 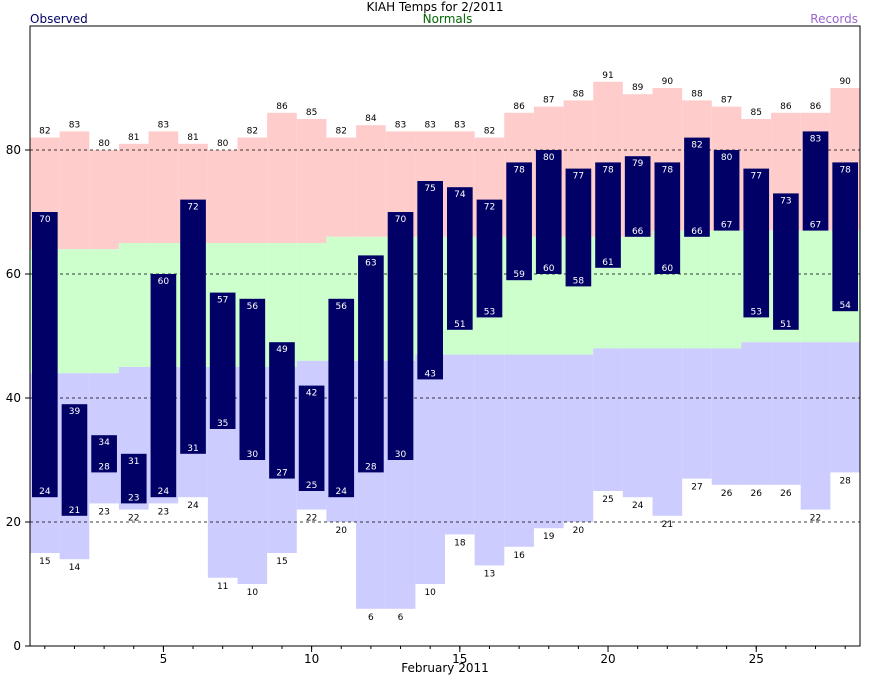 I want to click on record-high-label-28: 90, so click(x=845, y=82).